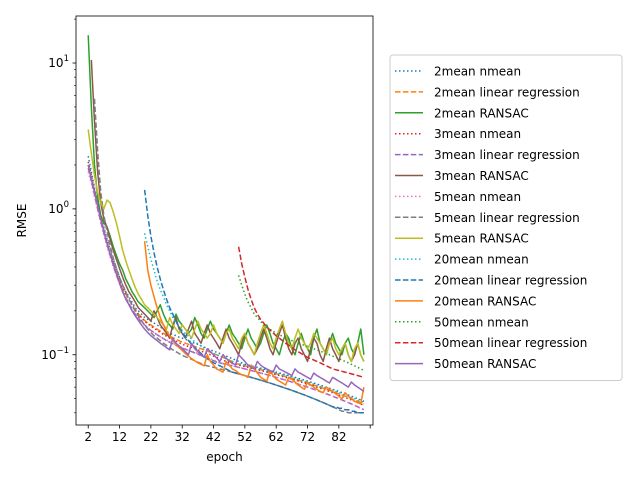 The height and width of the screenshot is (480, 640). What do you see at coordinates (213, 437) in the screenshot?
I see `x-tick-label: 42` at bounding box center [213, 437].